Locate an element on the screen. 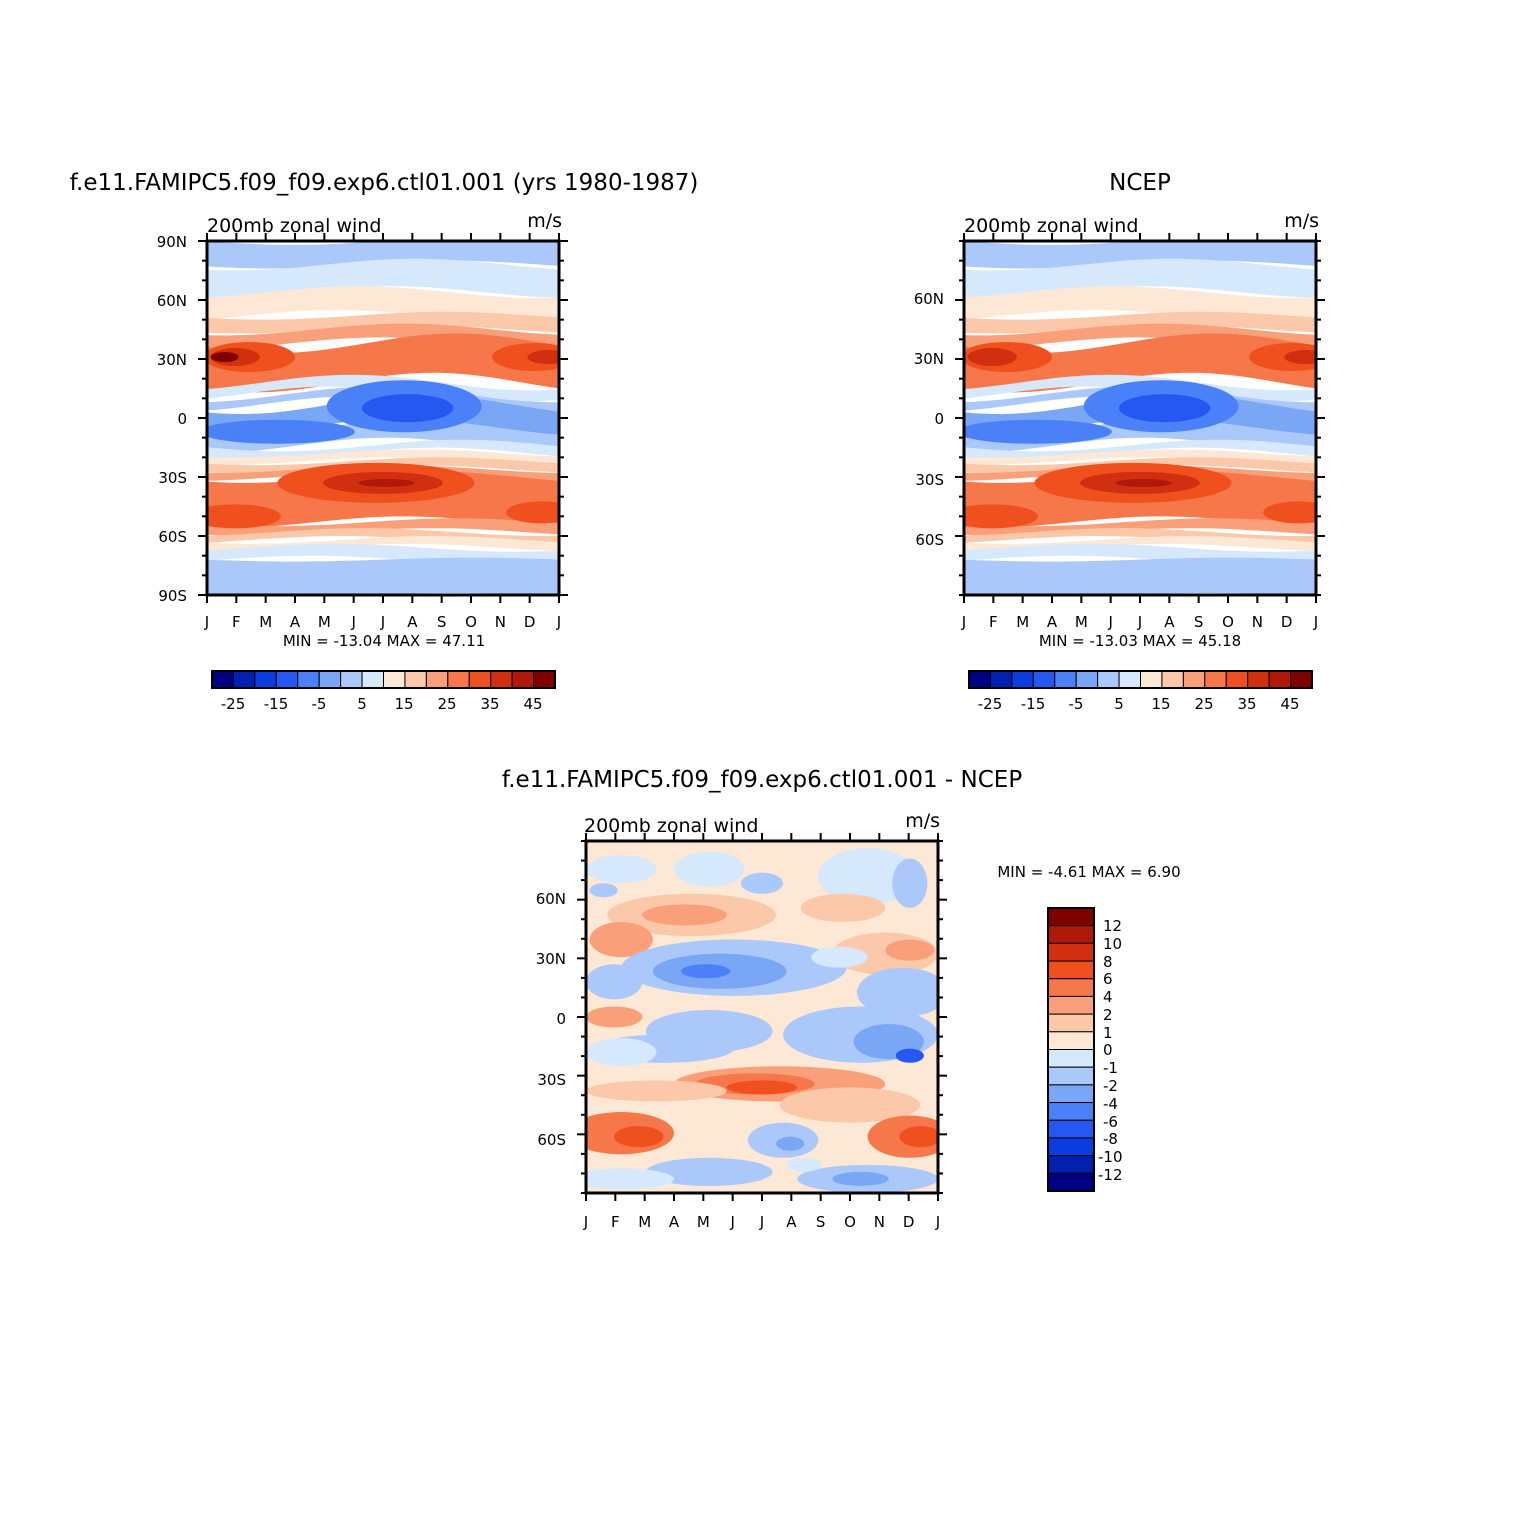 This screenshot has width=1524, height=1524. y-tick-label: 30S is located at coordinates (172, 478).